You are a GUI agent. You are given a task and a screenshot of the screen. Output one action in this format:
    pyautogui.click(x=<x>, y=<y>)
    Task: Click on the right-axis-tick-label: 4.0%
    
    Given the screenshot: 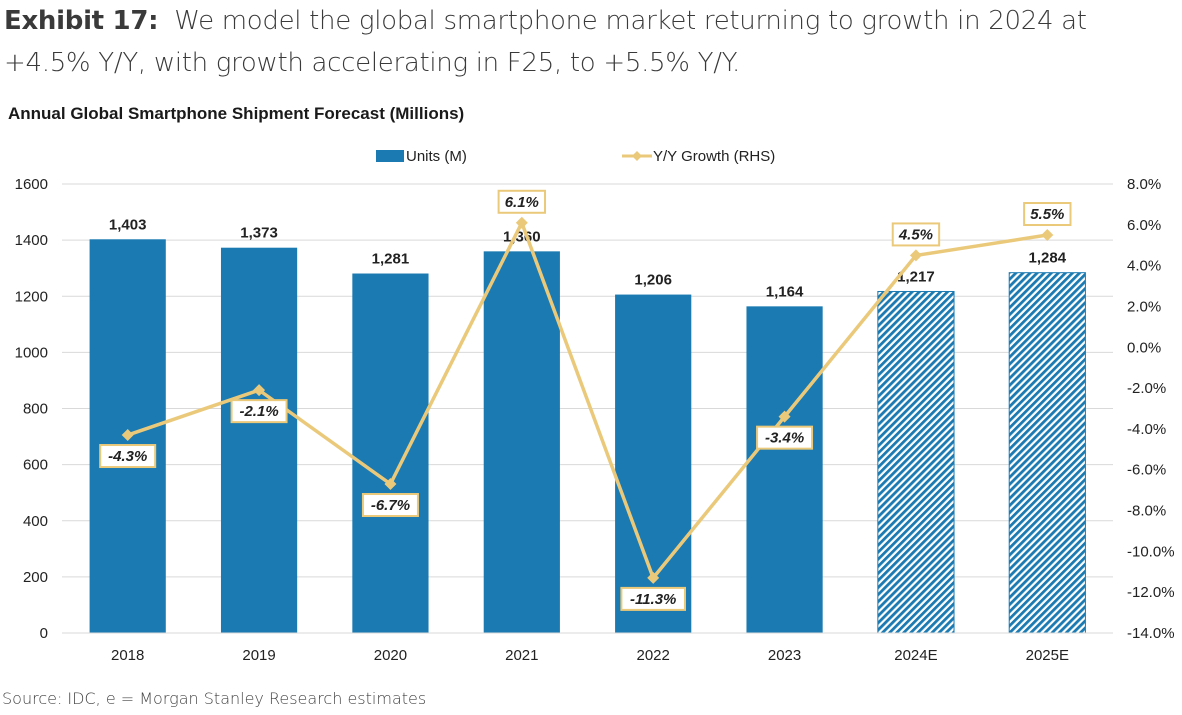 What is the action you would take?
    pyautogui.click(x=1144, y=266)
    